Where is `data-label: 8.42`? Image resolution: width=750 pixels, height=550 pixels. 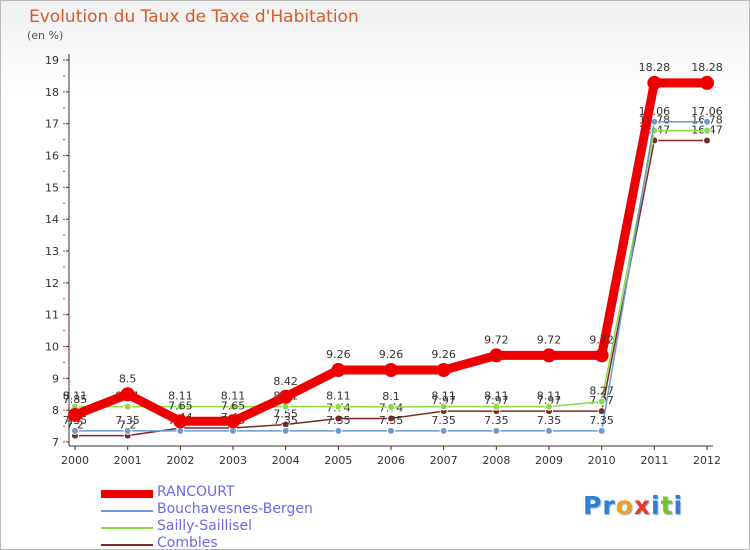 data-label: 8.42 is located at coordinates (285, 381).